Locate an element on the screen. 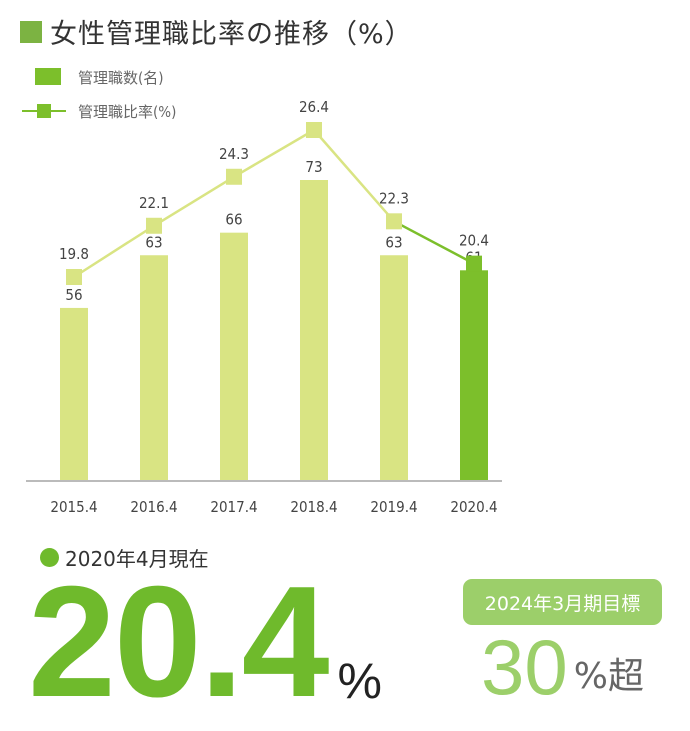 The width and height of the screenshot is (690, 731). target-value: 30 is located at coordinates (524, 667).